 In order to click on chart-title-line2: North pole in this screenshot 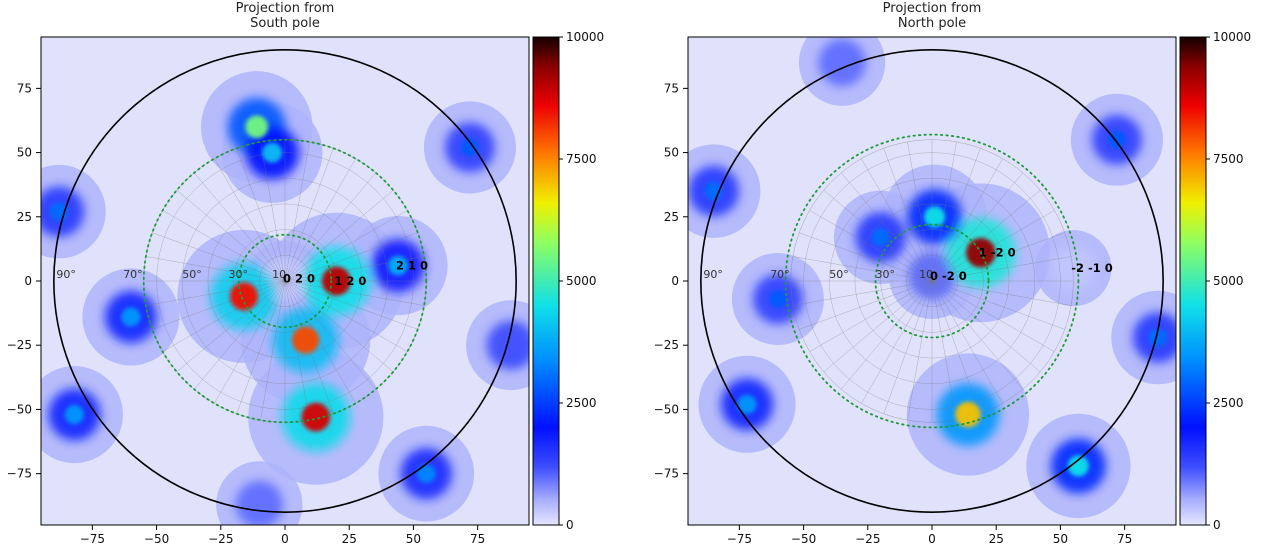, I will do `click(932, 23)`.